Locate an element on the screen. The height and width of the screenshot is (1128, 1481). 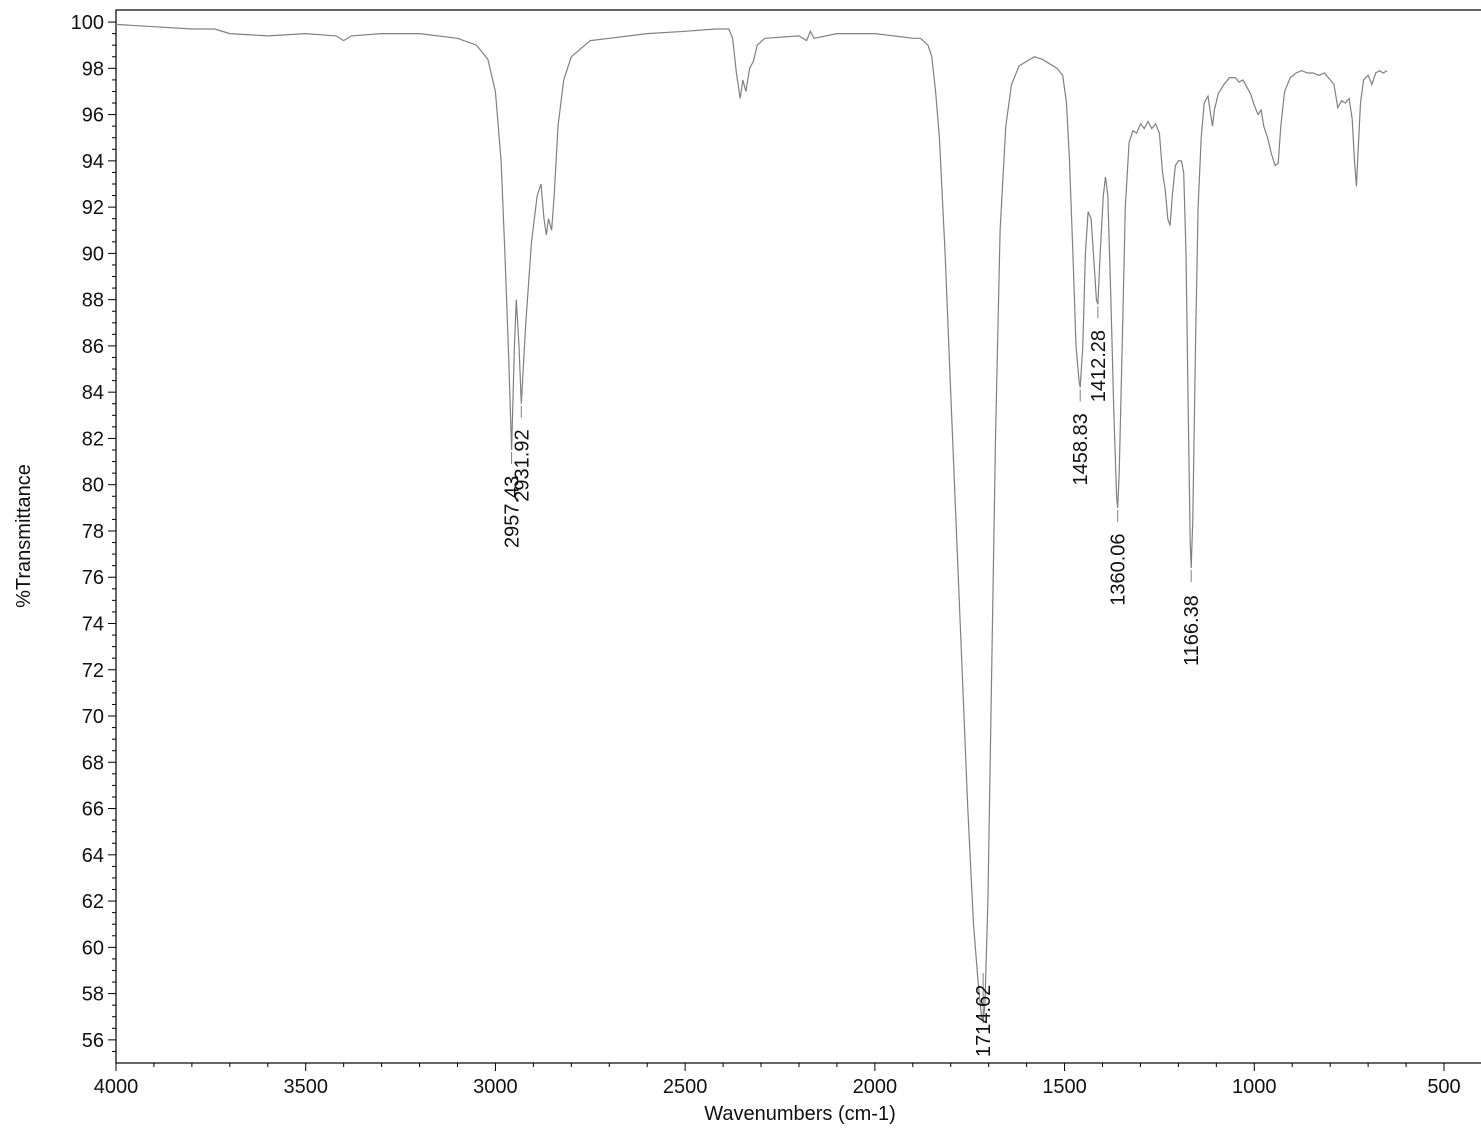
y-tick-label: 68 is located at coordinates (93, 763).